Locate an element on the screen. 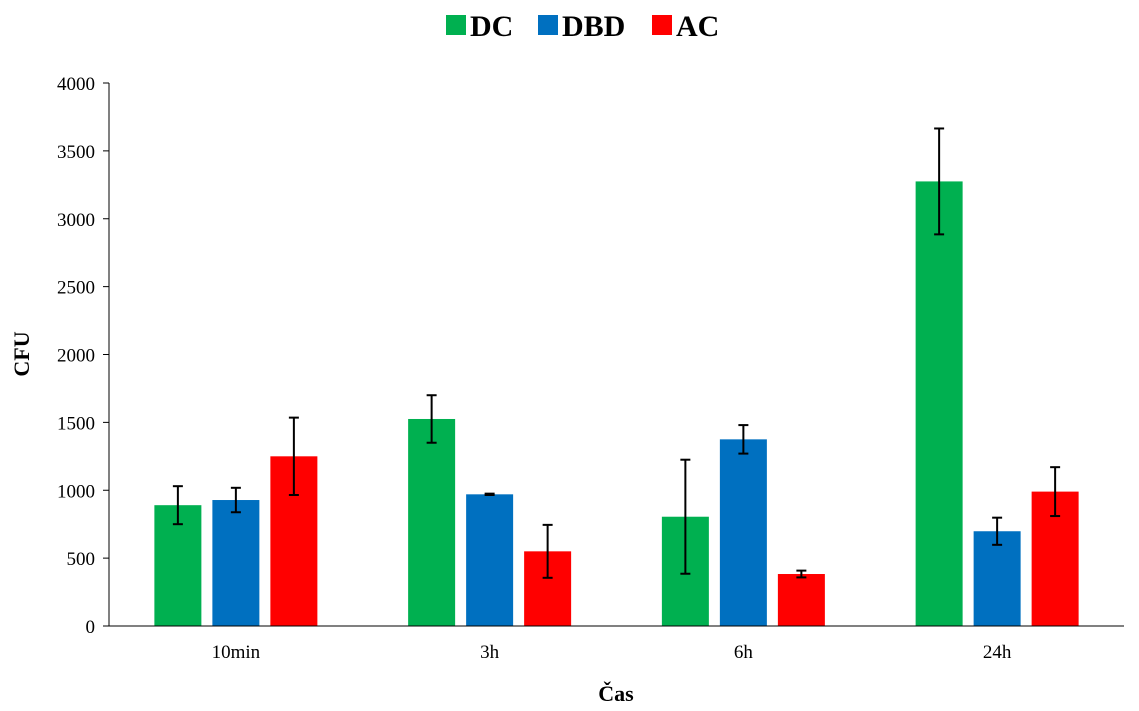 This screenshot has width=1139, height=711. y-tick-label: 2500 is located at coordinates (76, 288).